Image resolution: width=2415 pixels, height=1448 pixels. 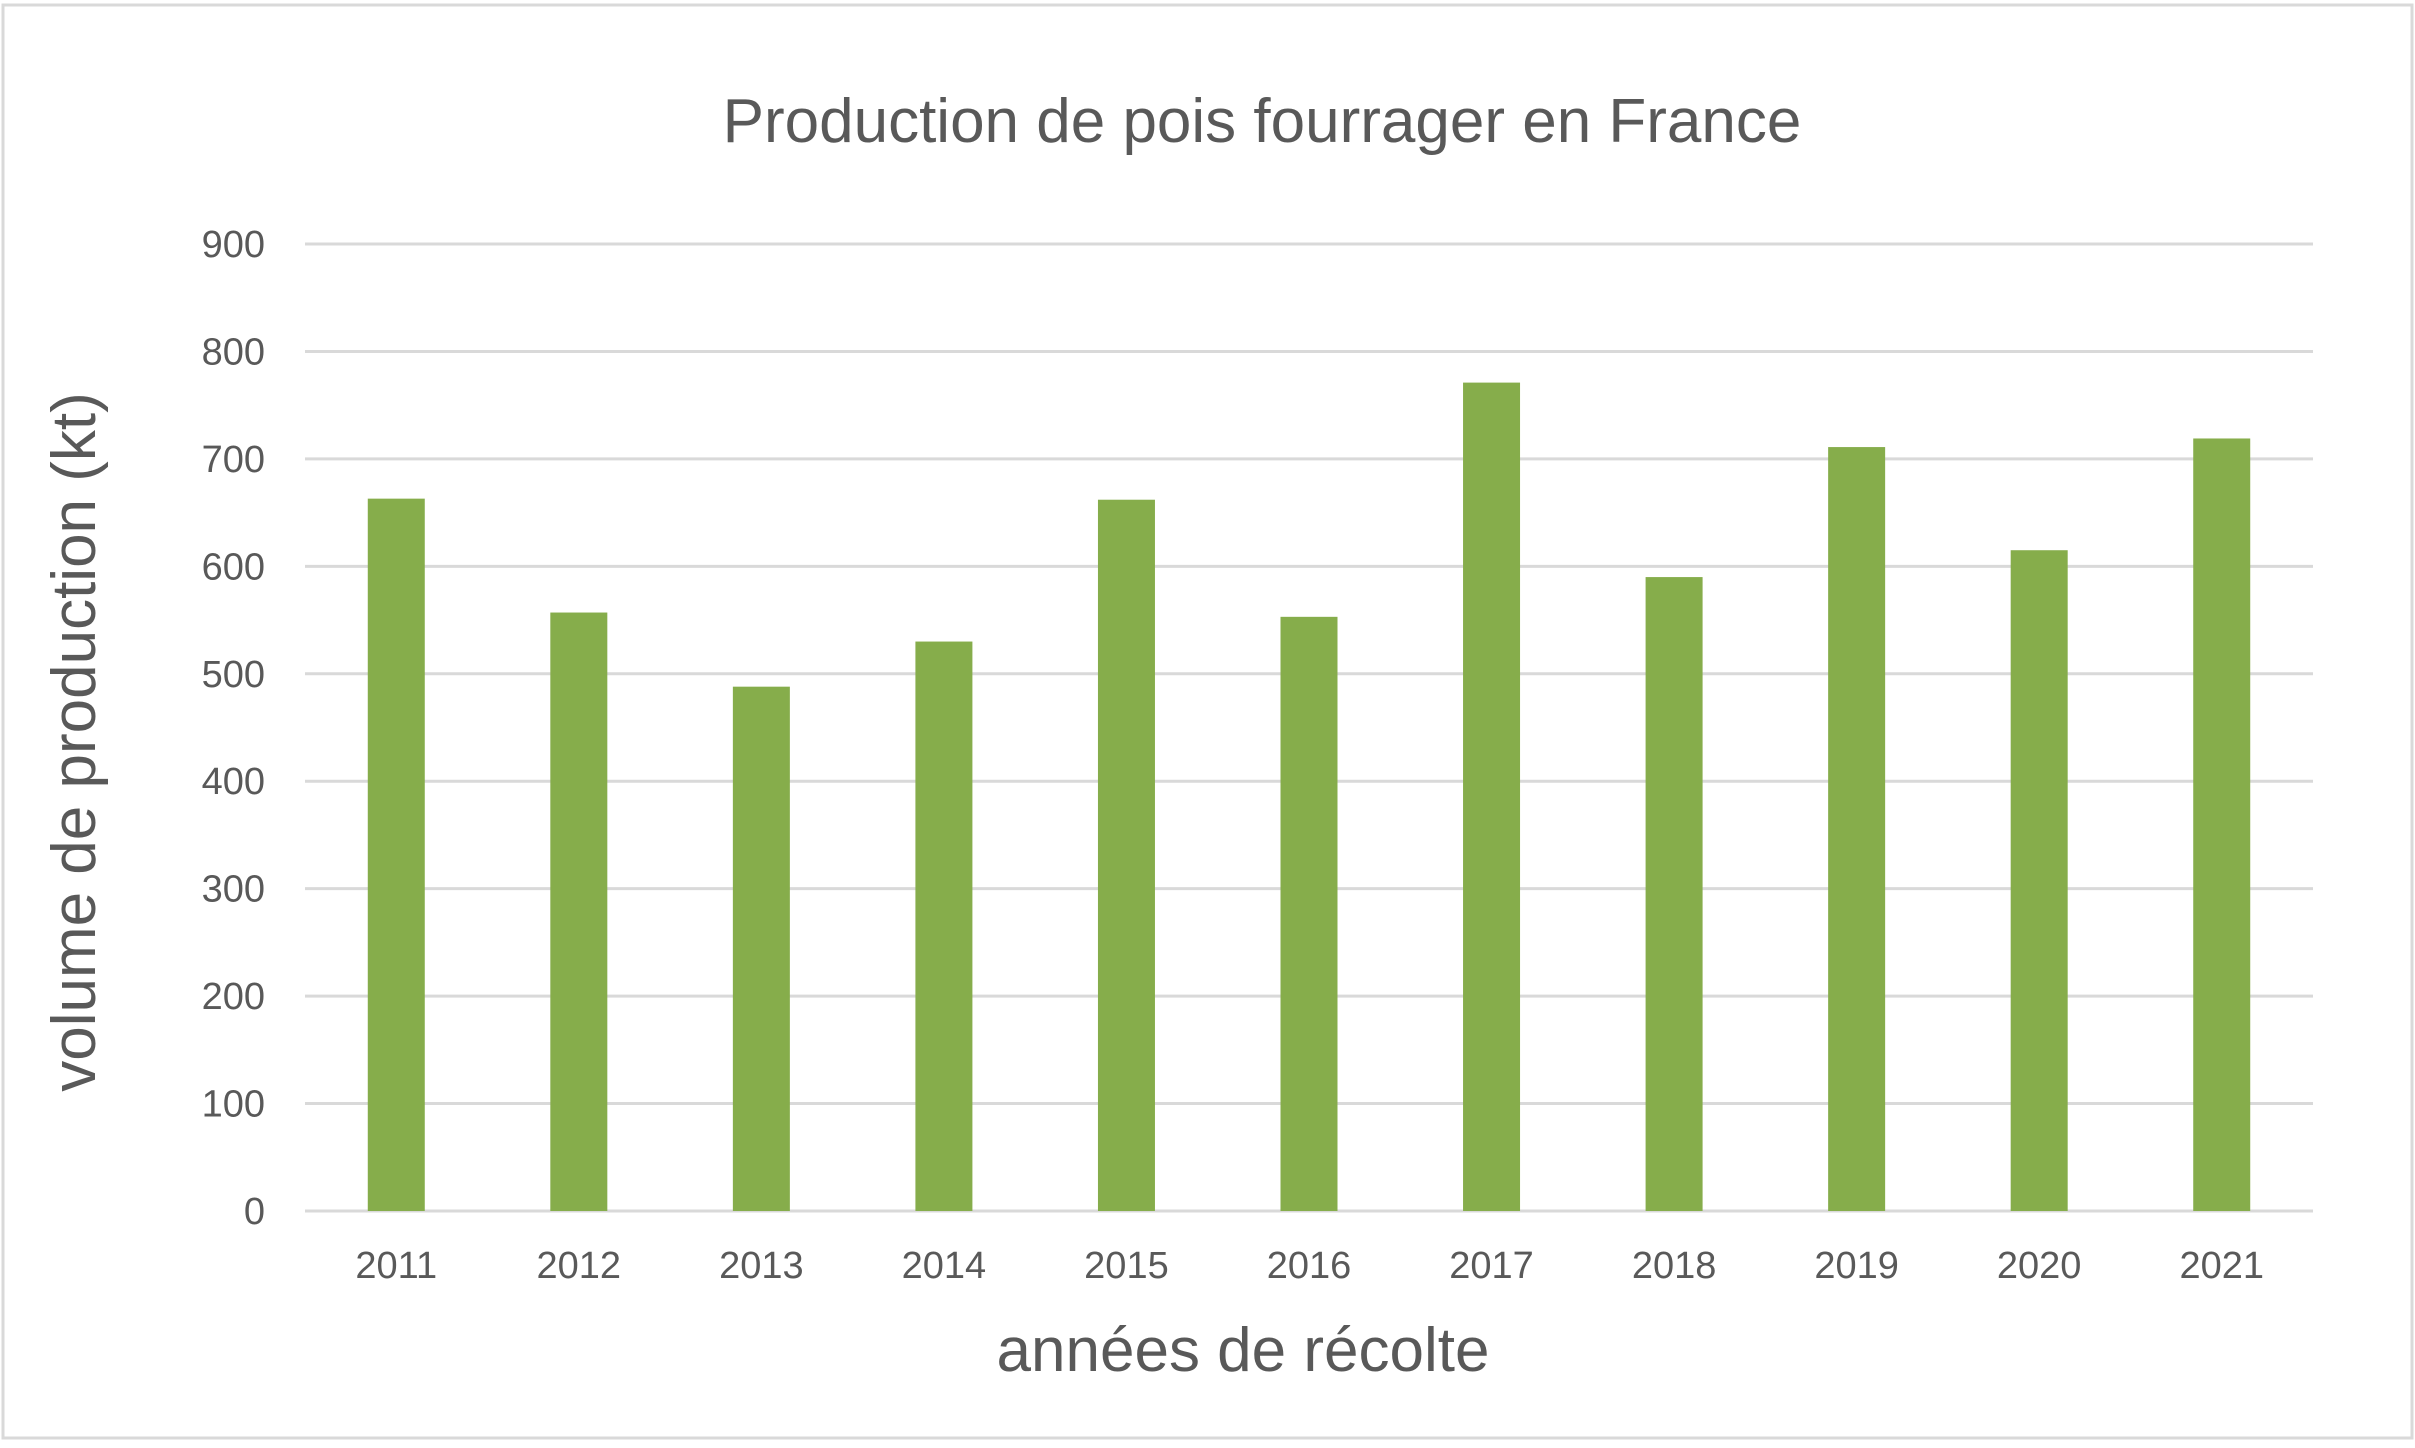 What do you see at coordinates (1491, 1266) in the screenshot?
I see `x-tick-label: 2017` at bounding box center [1491, 1266].